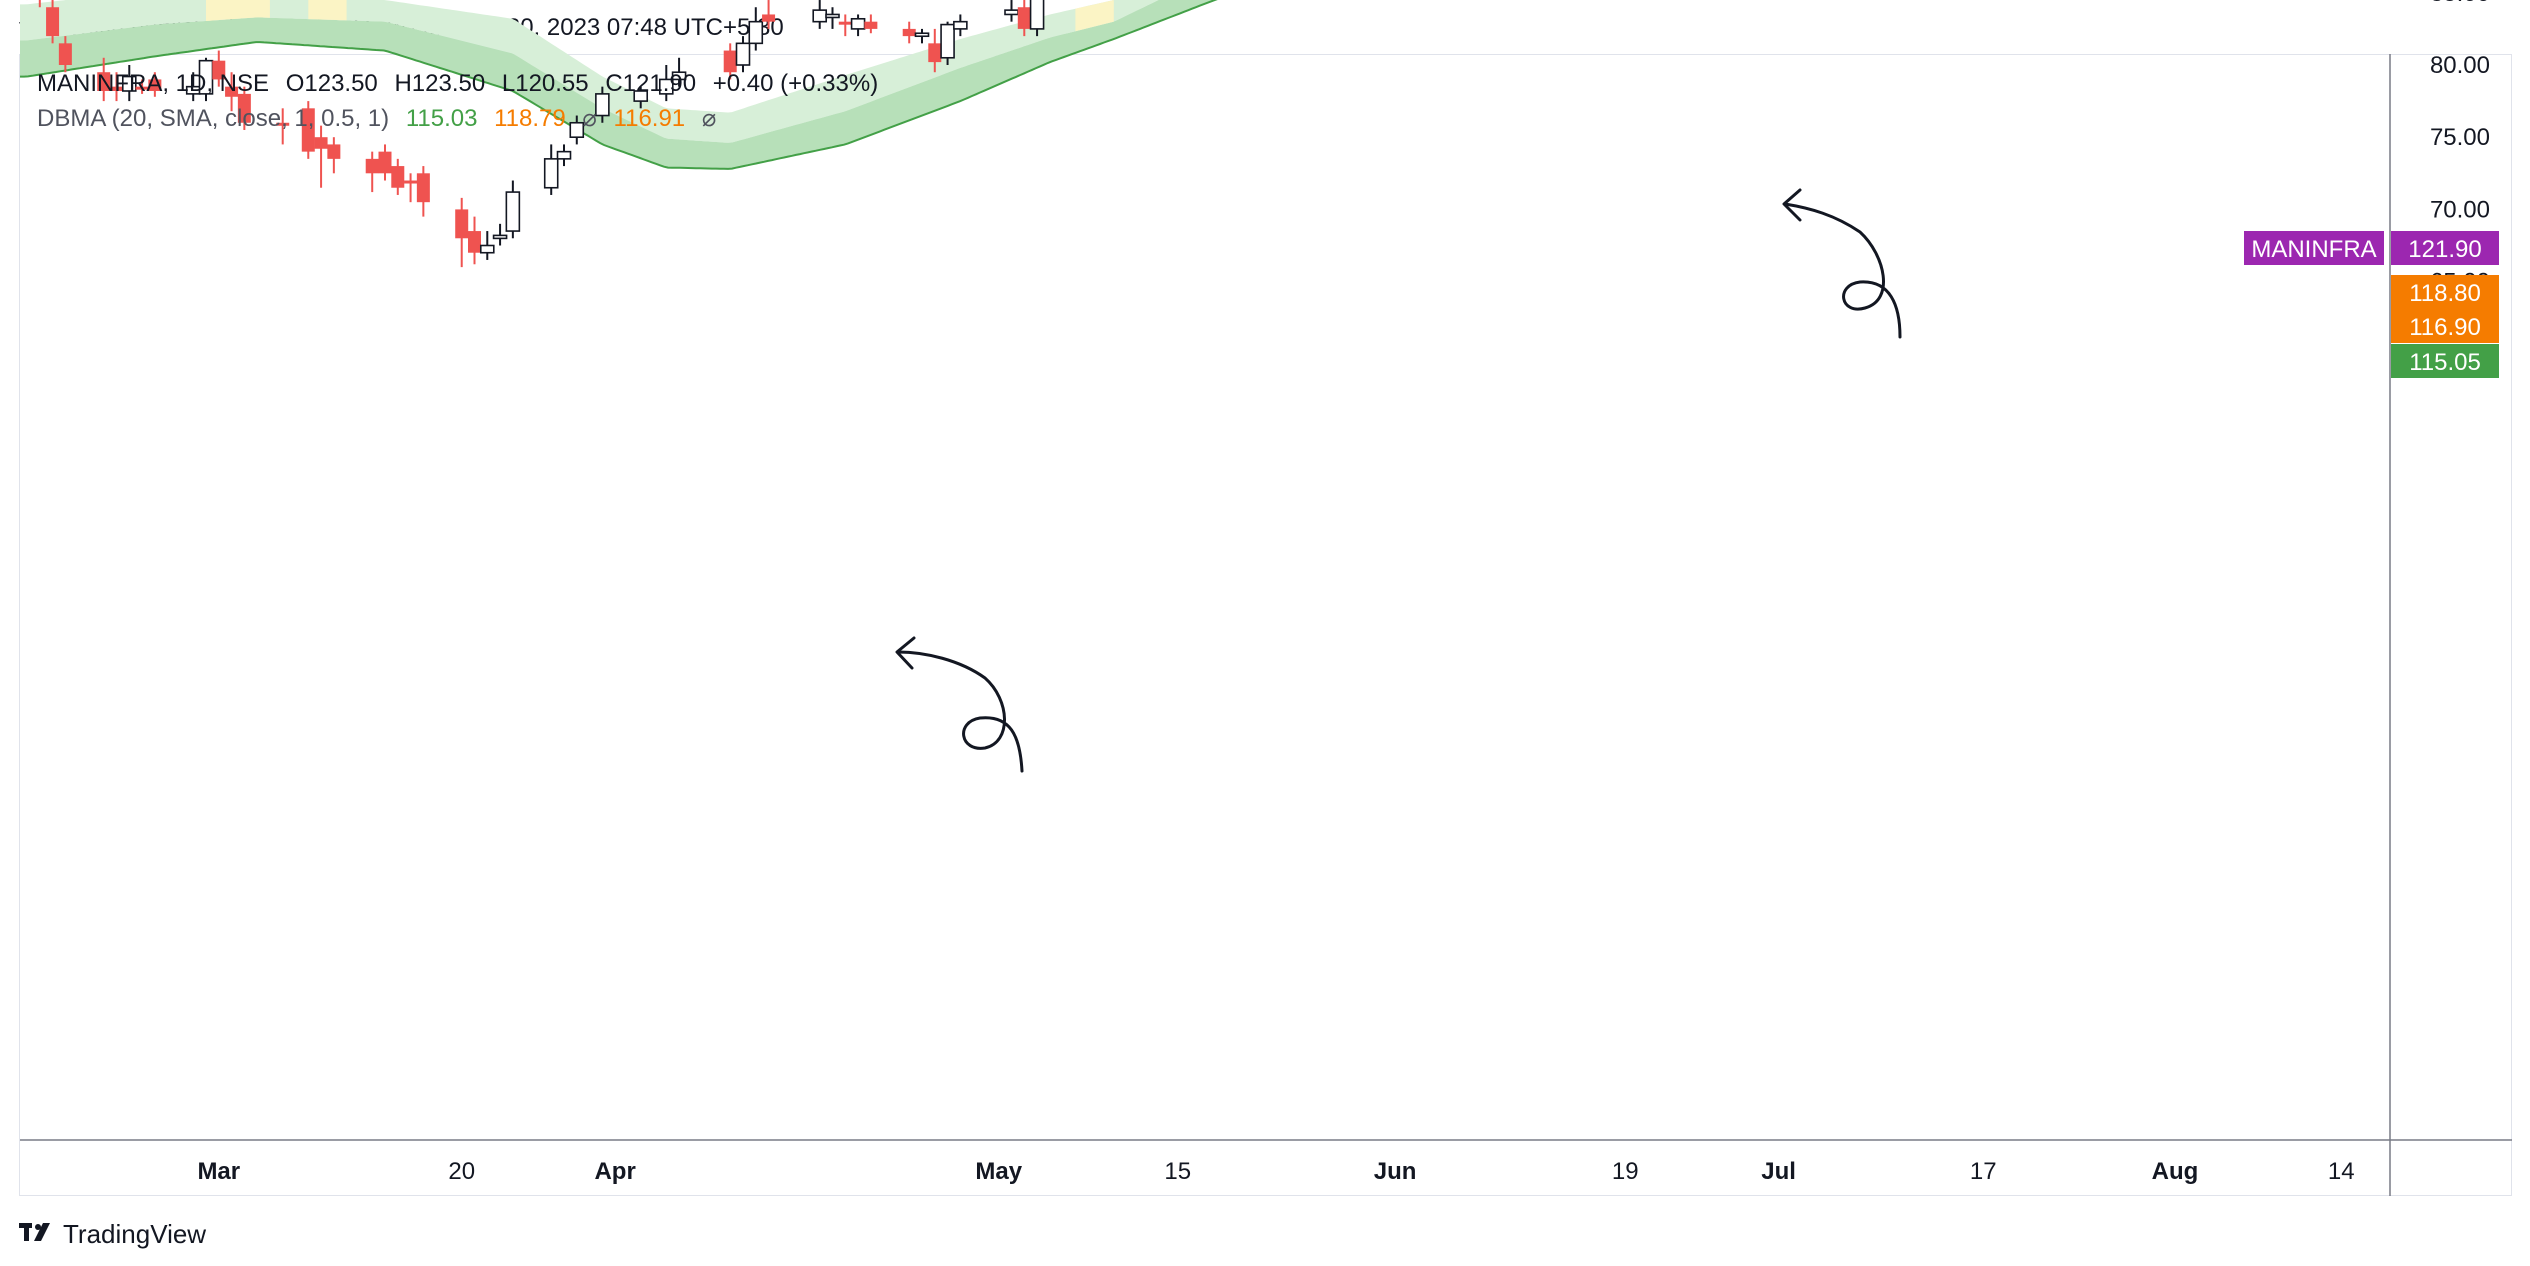 This screenshot has height=1266, width=2530. What do you see at coordinates (2371, 248) in the screenshot?
I see `price-label: MANINFRA 121.90` at bounding box center [2371, 248].